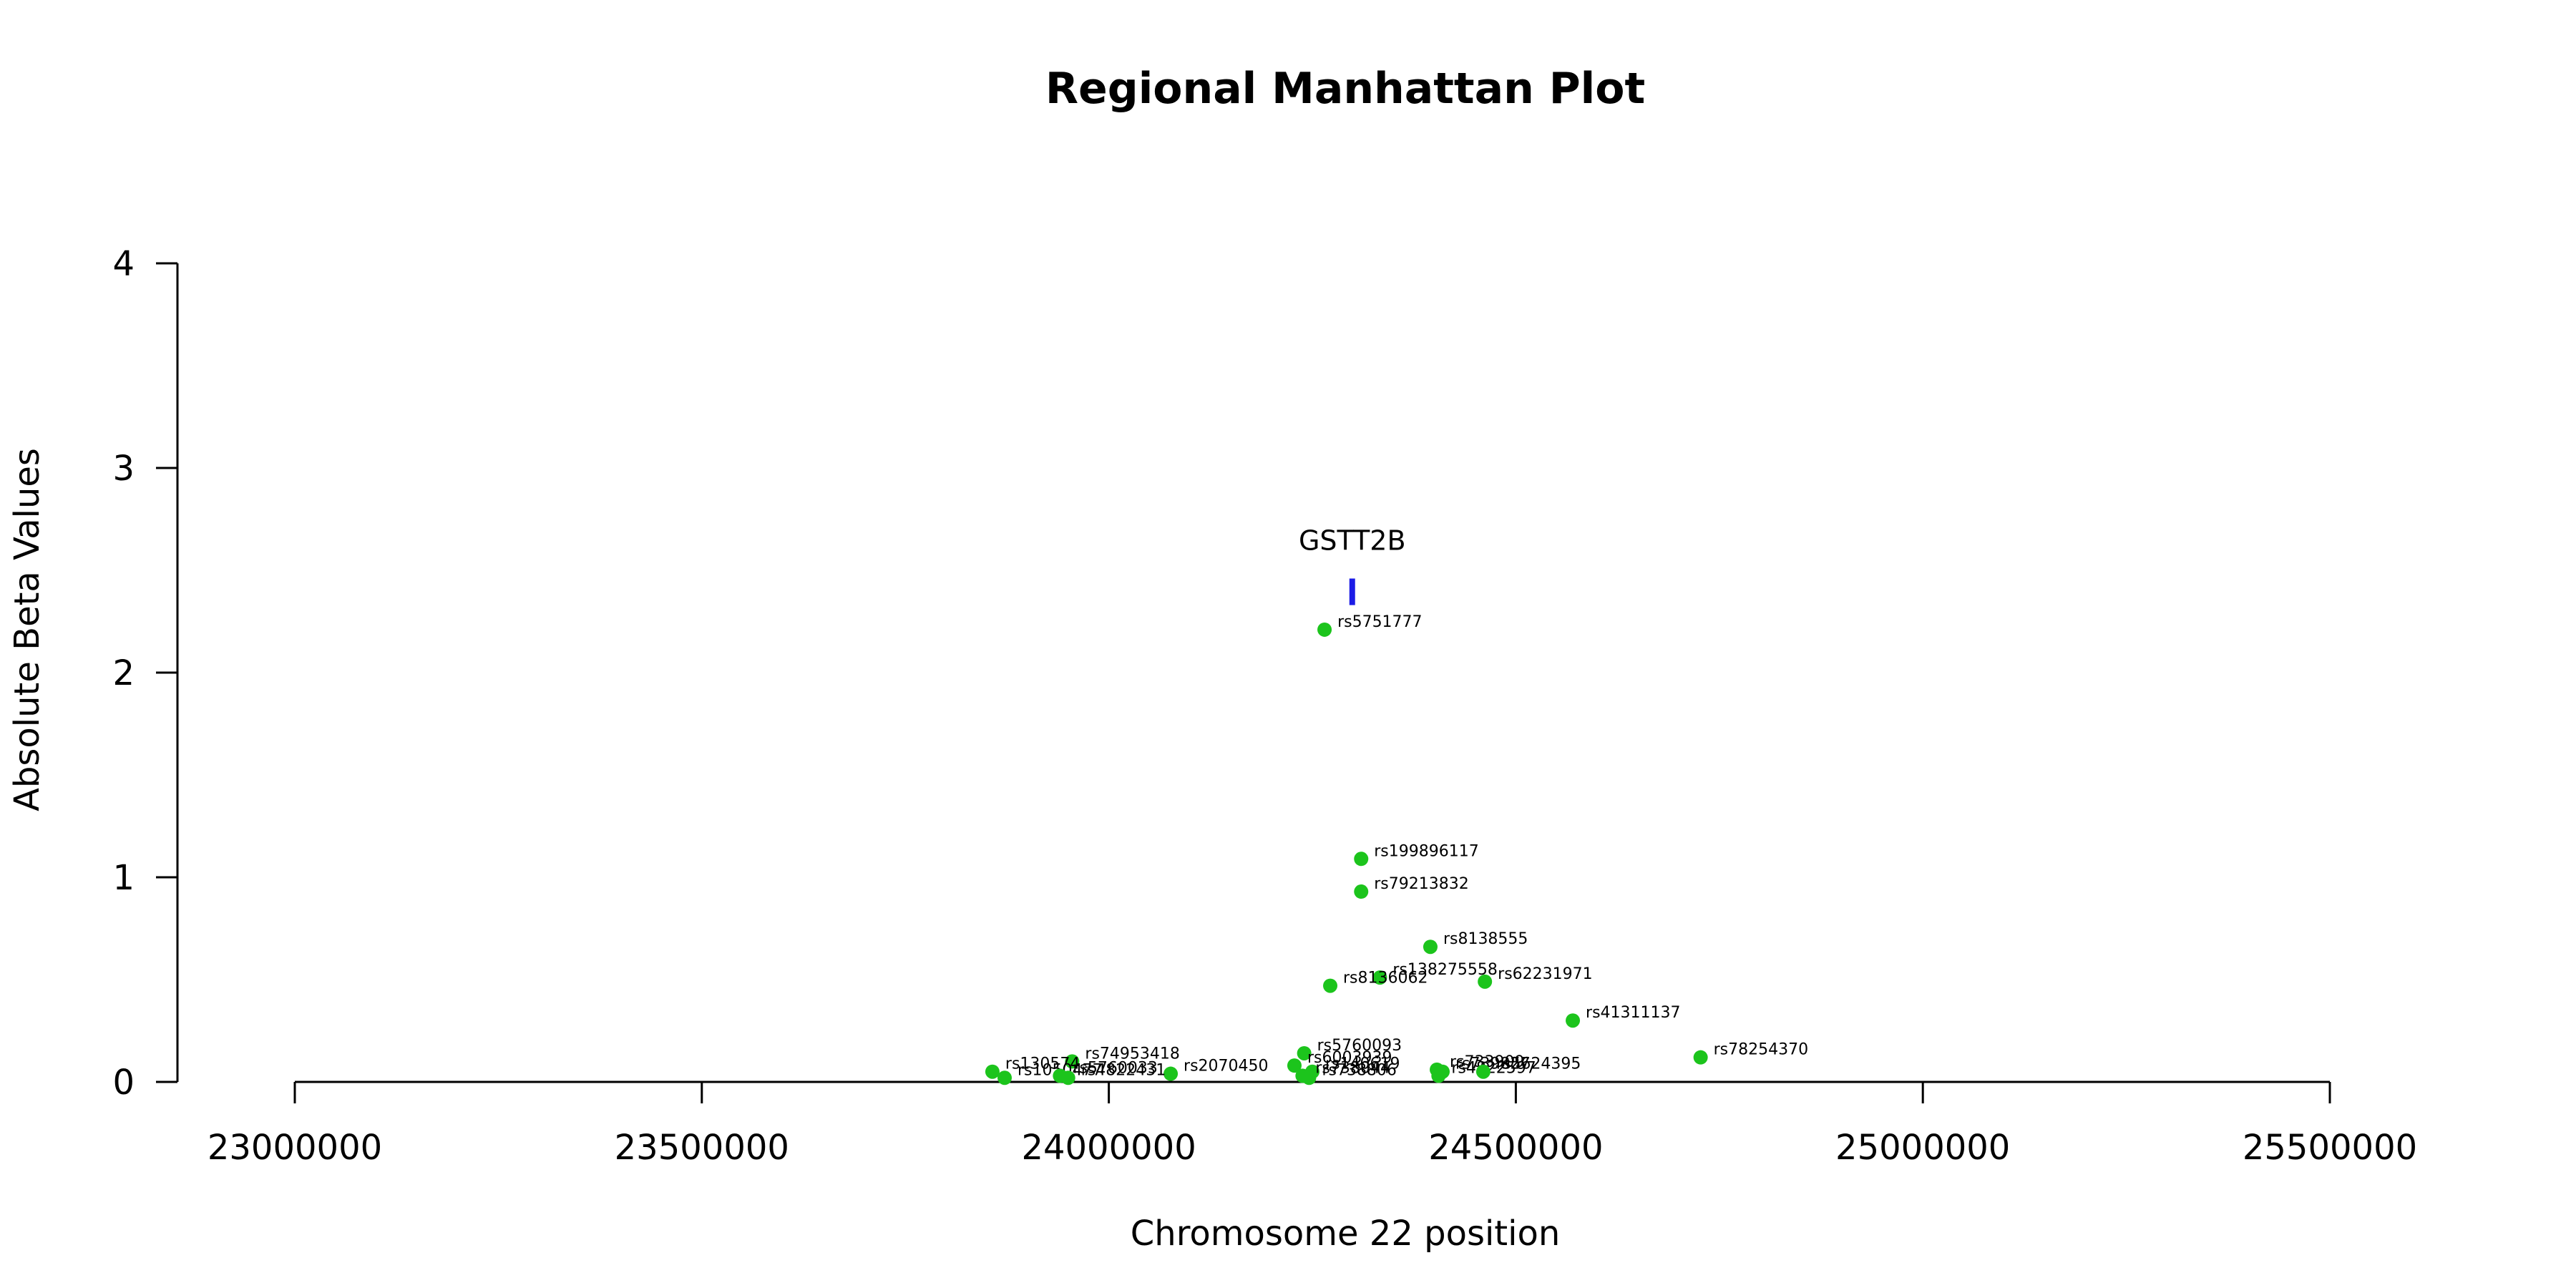 This screenshot has height=1288, width=2576. What do you see at coordinates (1761, 1050) in the screenshot?
I see `point-label: rs78254370` at bounding box center [1761, 1050].